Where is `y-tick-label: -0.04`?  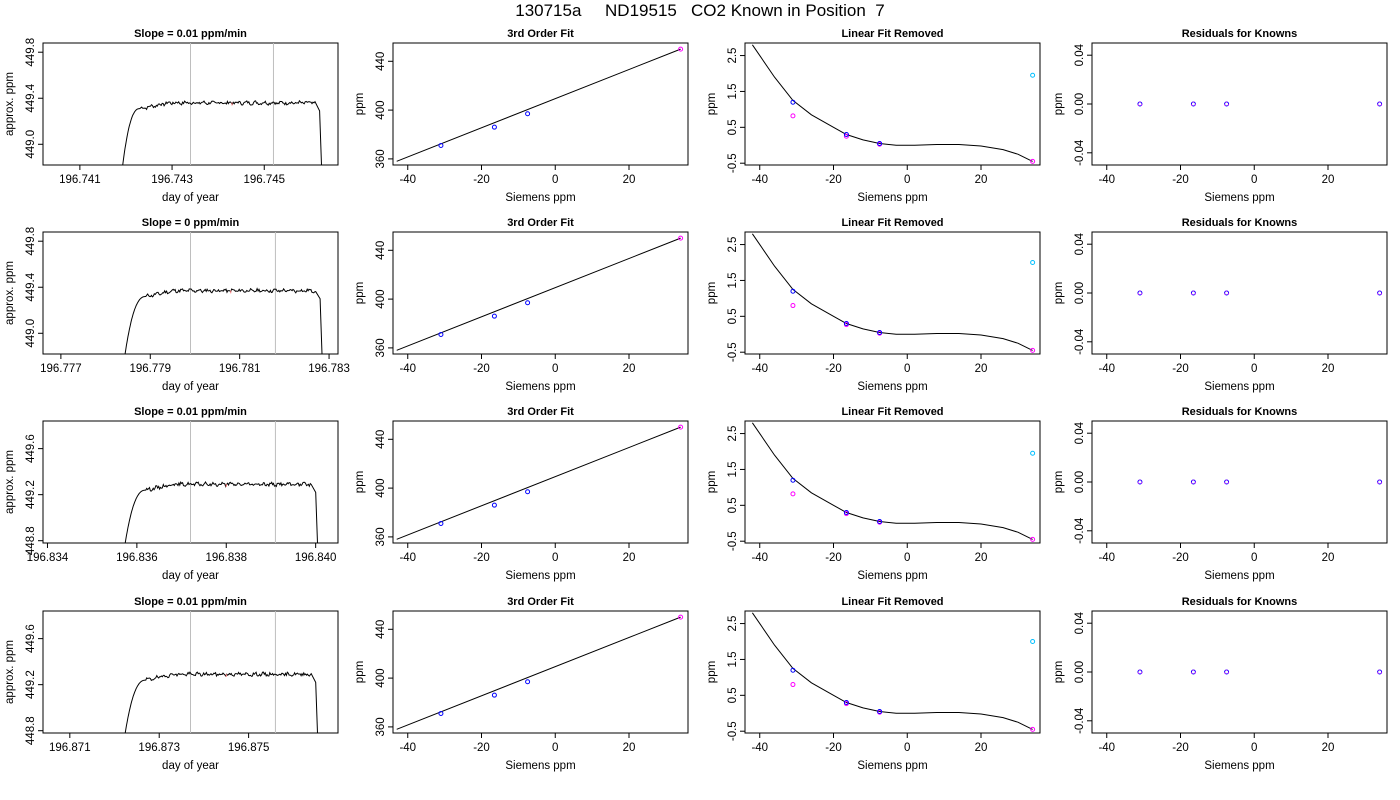 y-tick-label: -0.04 is located at coordinates (1080, 152).